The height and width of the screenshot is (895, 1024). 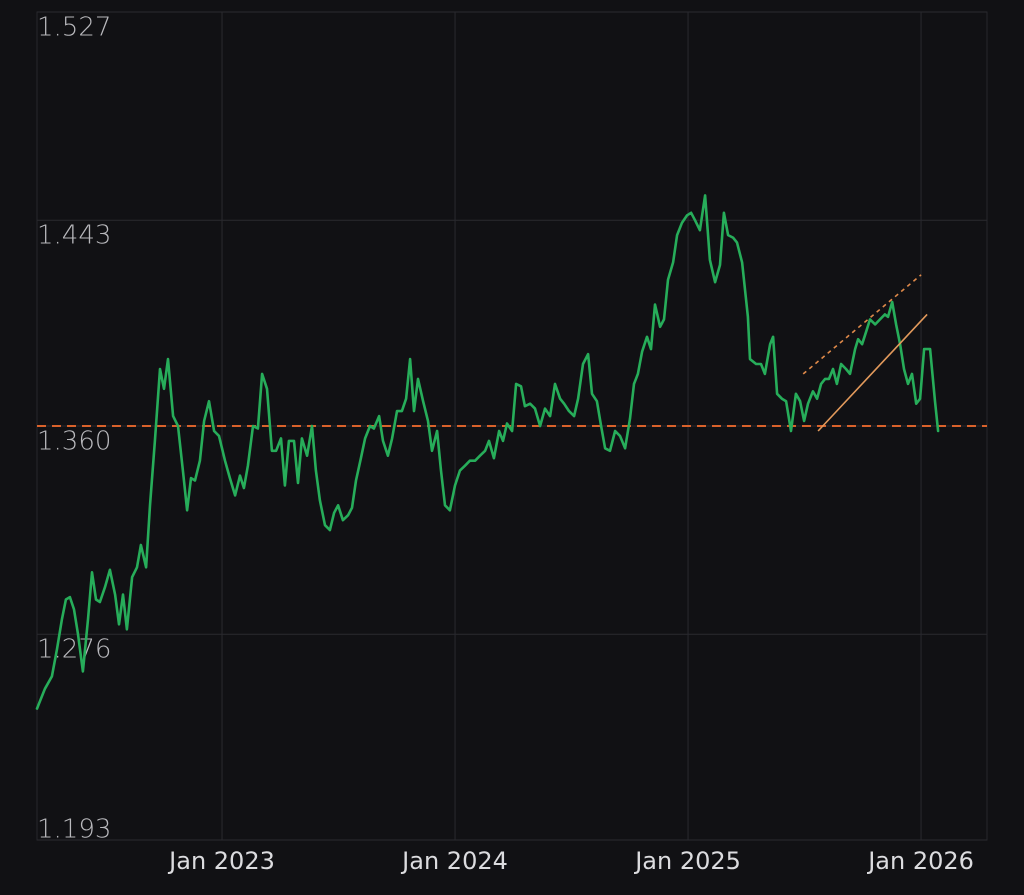 What do you see at coordinates (920, 861) in the screenshot?
I see `x-tick-label: Jan 2026` at bounding box center [920, 861].